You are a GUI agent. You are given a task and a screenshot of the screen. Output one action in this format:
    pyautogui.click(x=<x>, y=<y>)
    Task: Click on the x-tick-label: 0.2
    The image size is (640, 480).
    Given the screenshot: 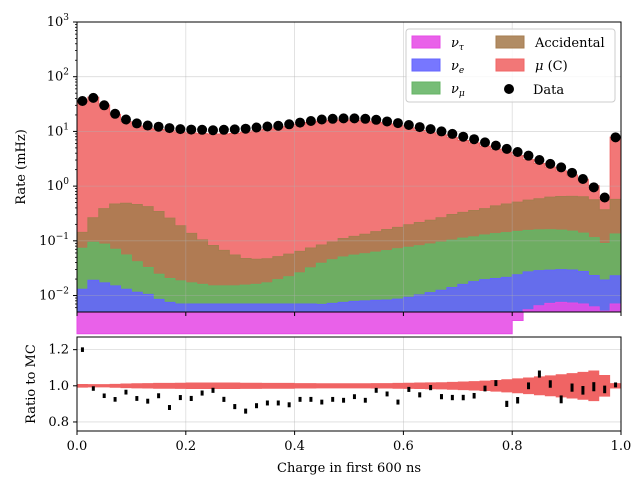 What is the action you would take?
    pyautogui.click(x=185, y=446)
    